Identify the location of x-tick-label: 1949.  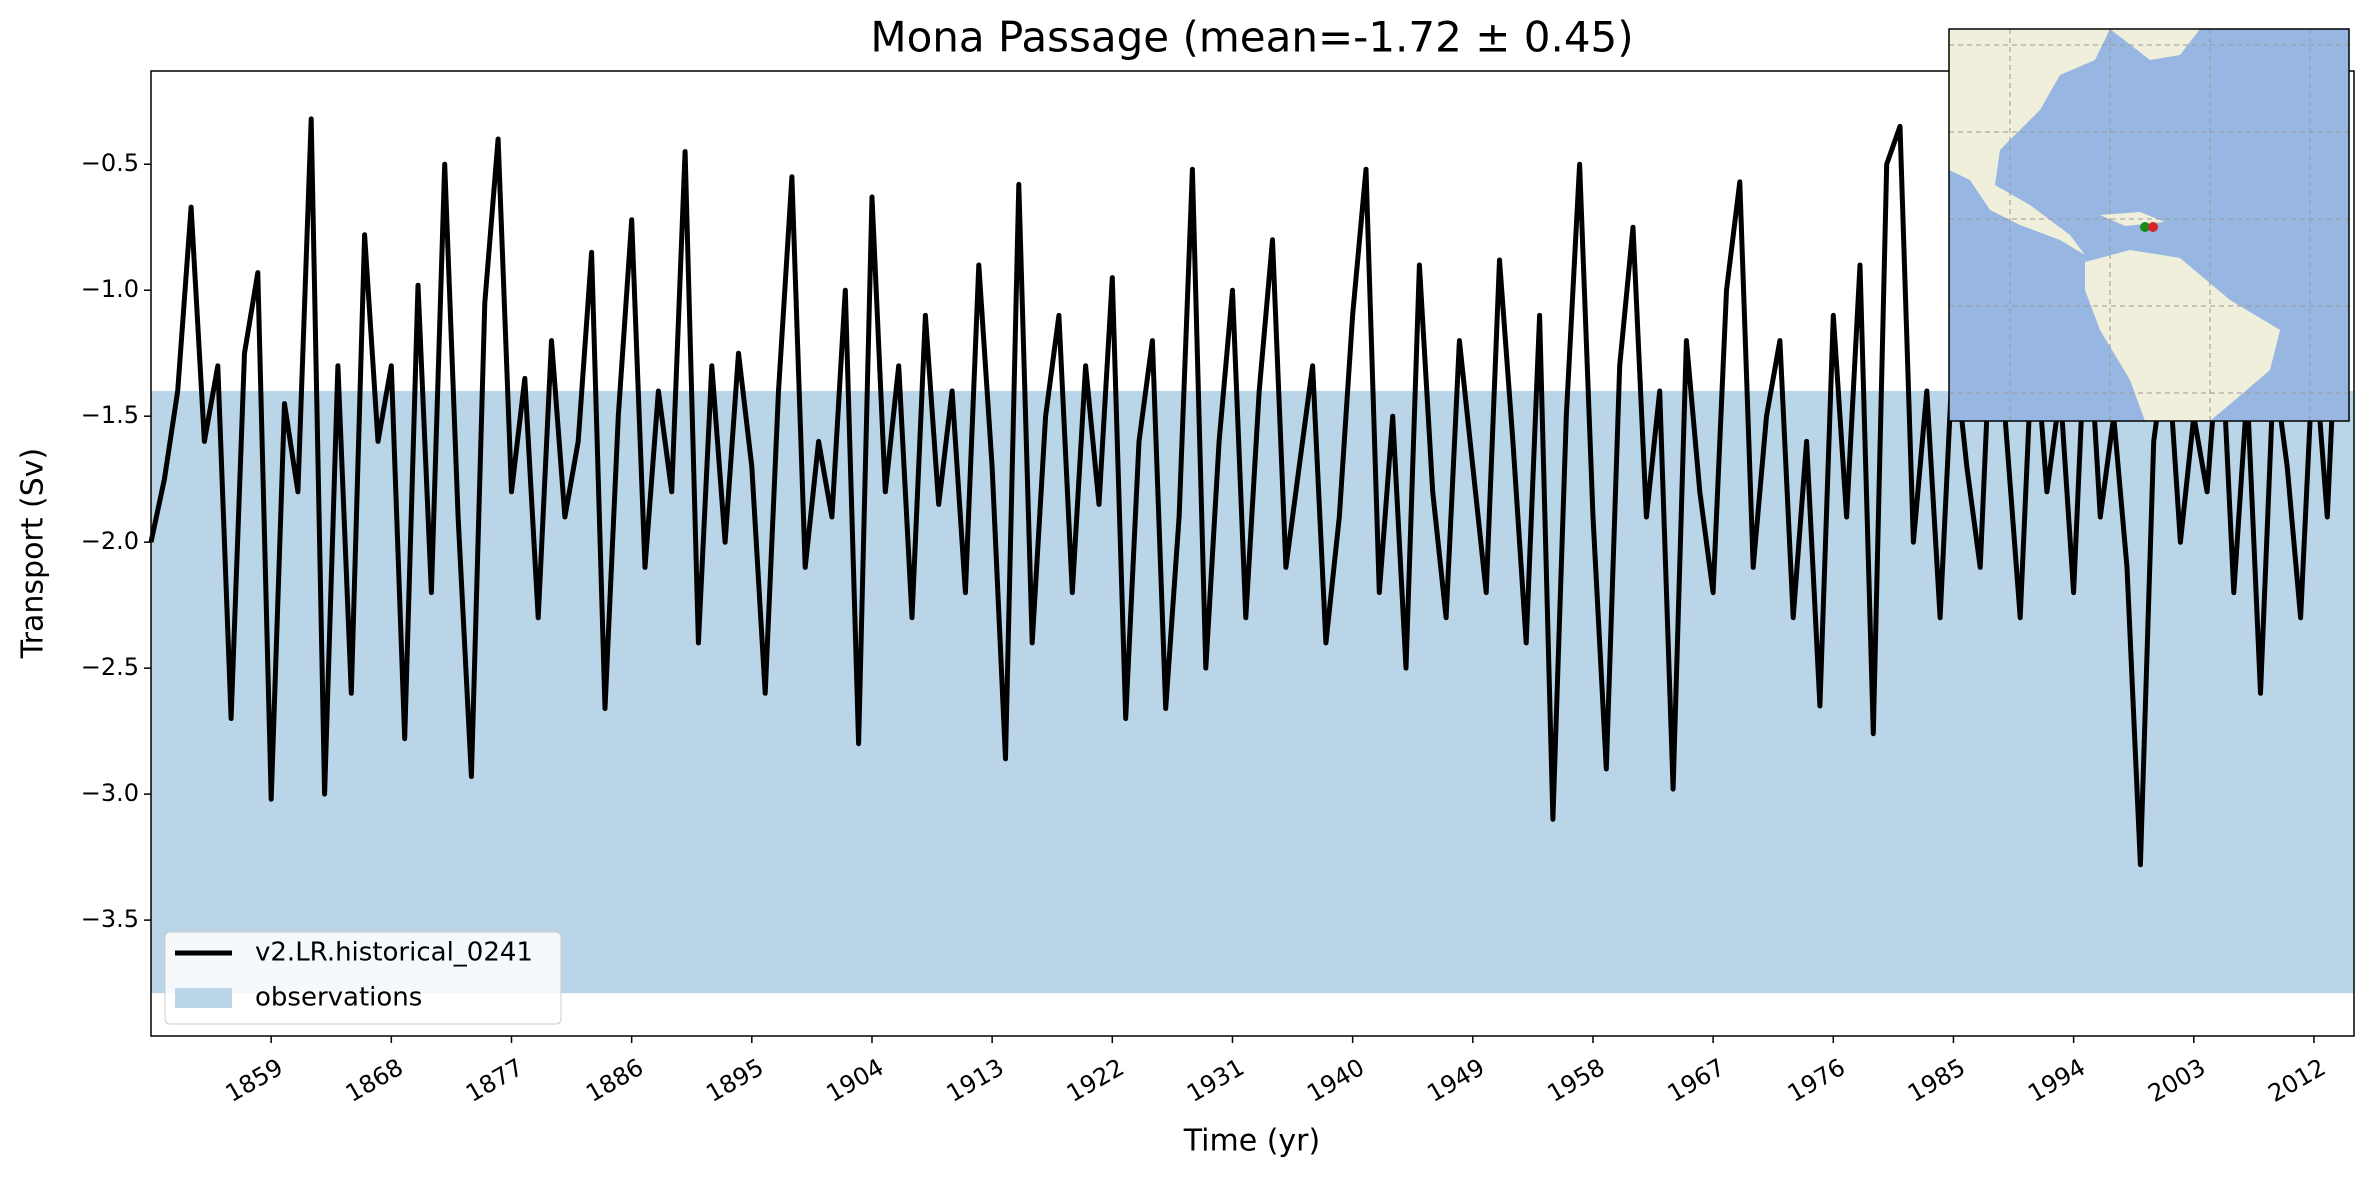
(1455, 1080).